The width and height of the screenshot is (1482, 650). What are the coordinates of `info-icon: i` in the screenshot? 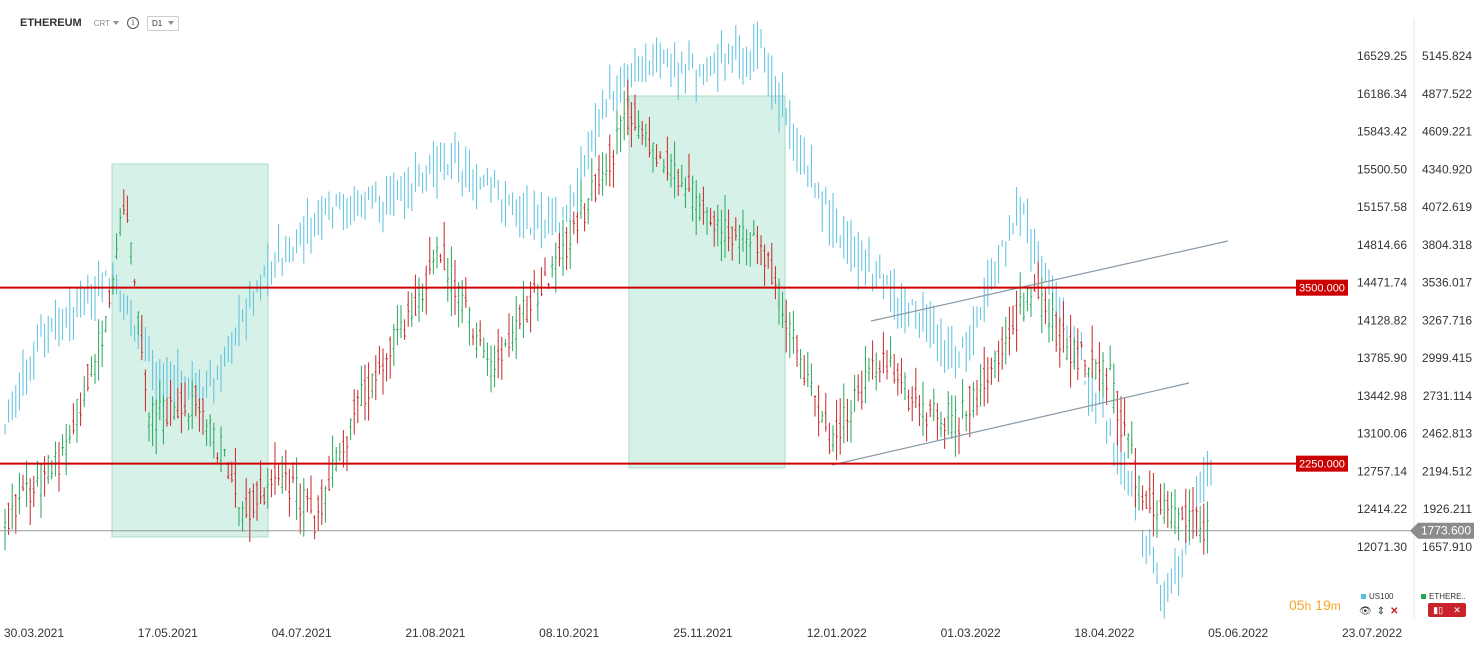 It's located at (133, 23).